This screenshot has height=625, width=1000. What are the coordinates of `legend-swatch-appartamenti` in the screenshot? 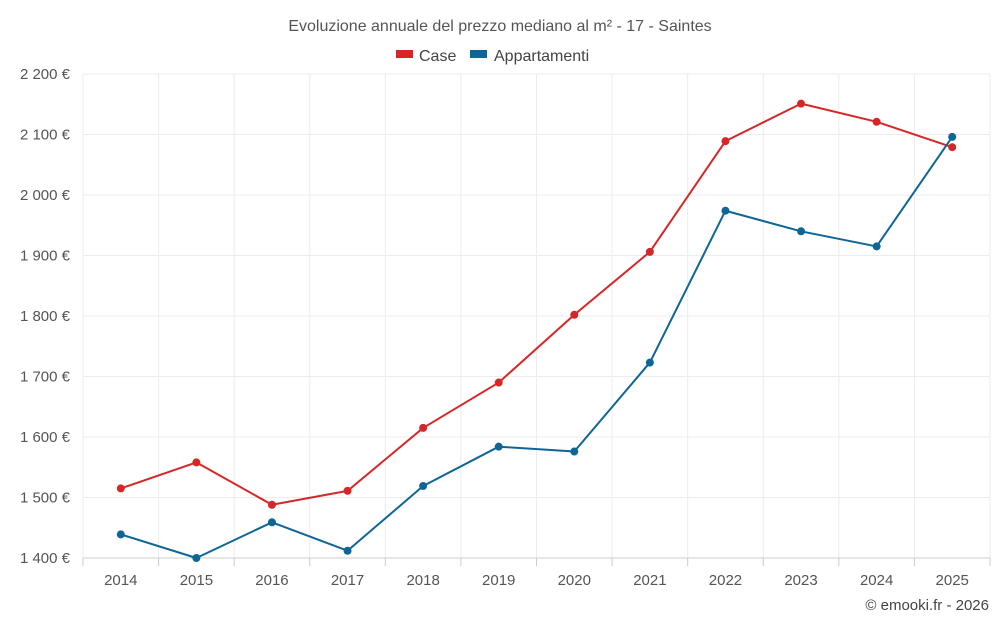 It's located at (478, 54).